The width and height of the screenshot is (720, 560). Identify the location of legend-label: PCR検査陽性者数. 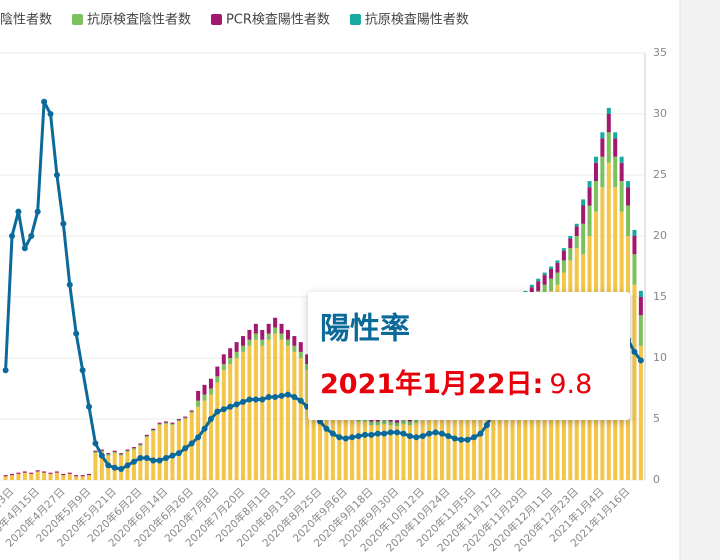
(278, 20).